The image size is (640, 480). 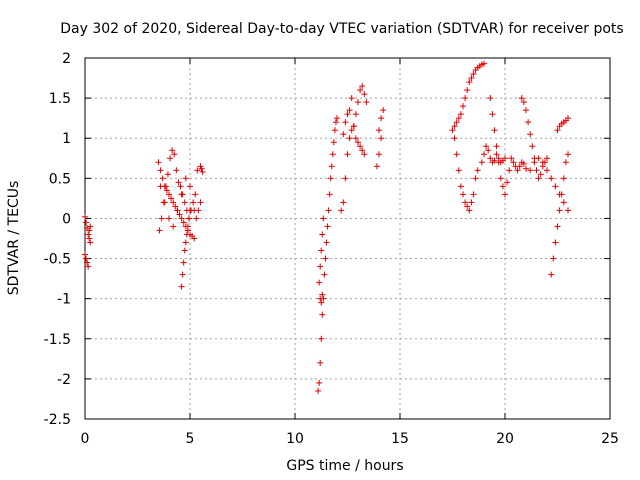 I want to click on y-tick-label: 2, so click(x=66, y=59).